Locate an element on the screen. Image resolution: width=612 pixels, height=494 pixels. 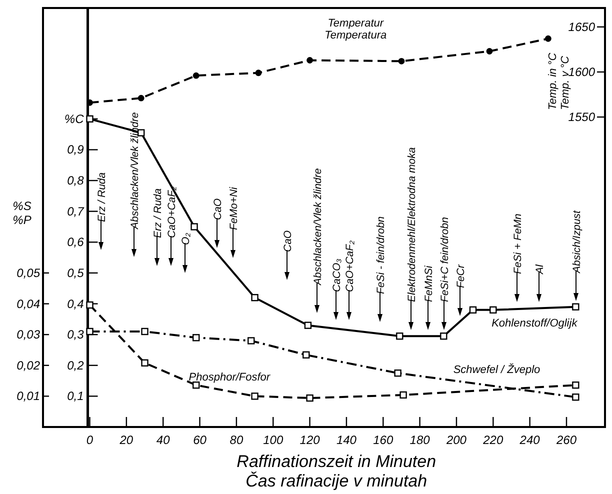
y-tick-label: 0,8 is located at coordinates (75, 181).